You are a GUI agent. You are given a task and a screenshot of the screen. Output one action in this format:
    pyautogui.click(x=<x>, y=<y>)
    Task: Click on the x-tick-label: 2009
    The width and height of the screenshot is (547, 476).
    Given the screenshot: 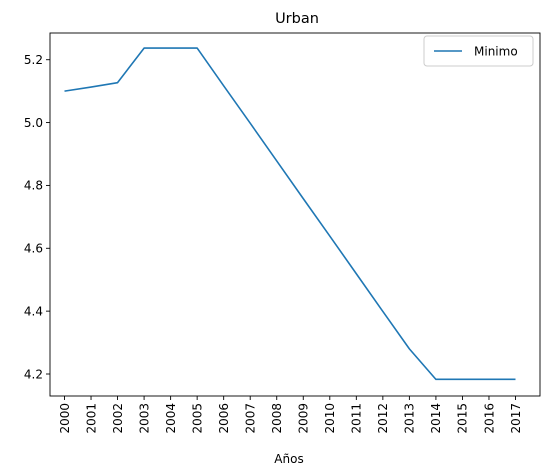 What is the action you would take?
    pyautogui.click(x=304, y=418)
    